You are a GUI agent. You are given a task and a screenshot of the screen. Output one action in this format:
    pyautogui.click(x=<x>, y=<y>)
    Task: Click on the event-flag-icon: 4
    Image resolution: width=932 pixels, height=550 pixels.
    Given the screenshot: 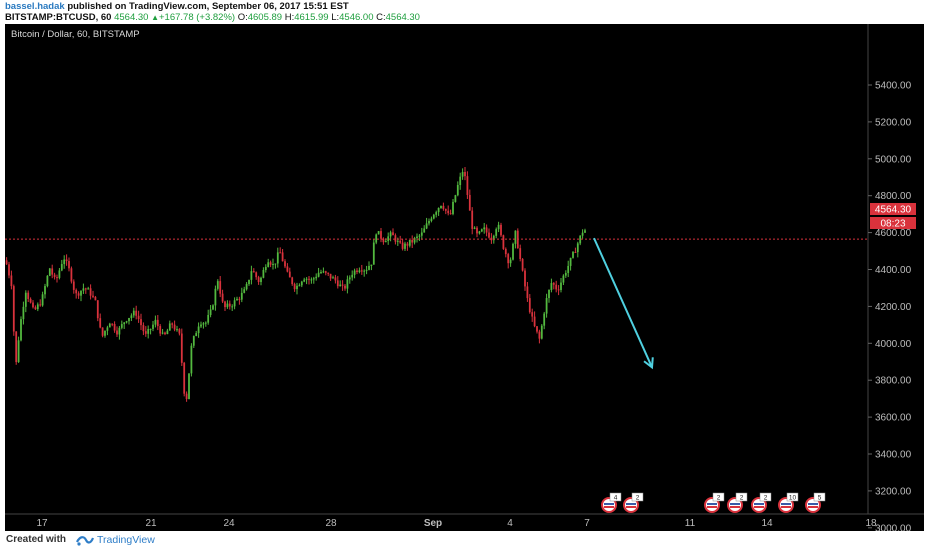 What is the action you would take?
    pyautogui.click(x=611, y=502)
    